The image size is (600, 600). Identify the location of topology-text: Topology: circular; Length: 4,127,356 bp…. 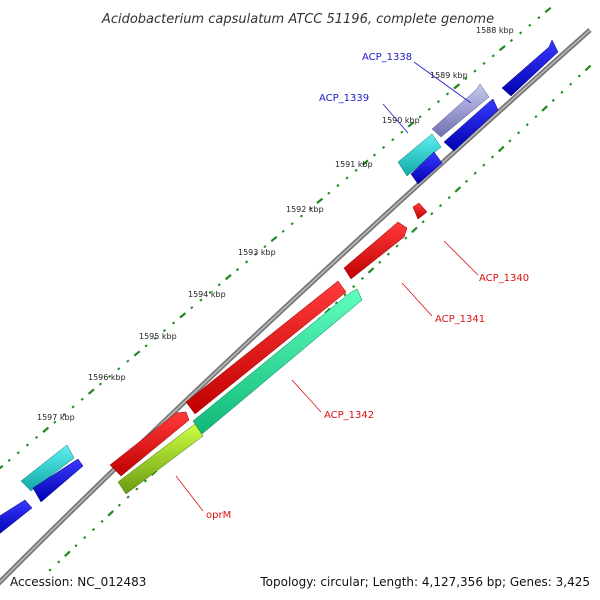
(424, 582).